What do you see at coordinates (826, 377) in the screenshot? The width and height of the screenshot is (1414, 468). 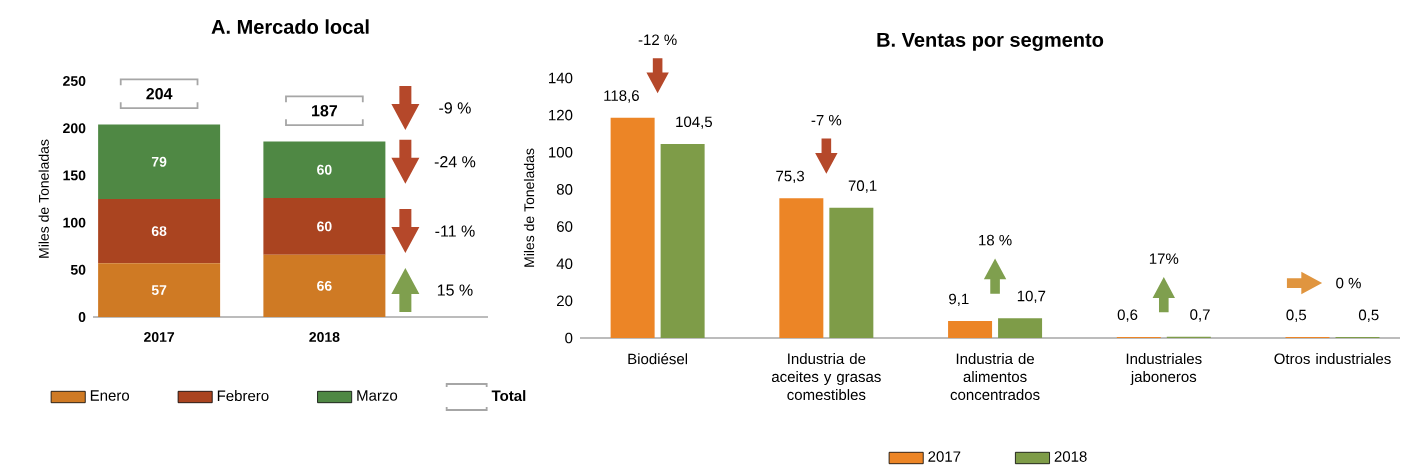 I see `x-tick-label: Industria de aceites y grasas comestibles` at bounding box center [826, 377].